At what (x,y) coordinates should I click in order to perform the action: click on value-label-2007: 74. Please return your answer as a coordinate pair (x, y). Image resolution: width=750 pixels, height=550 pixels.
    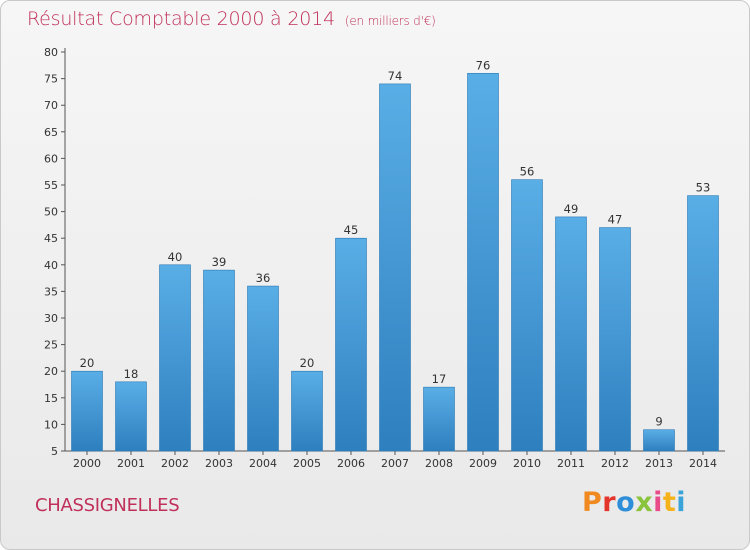
    Looking at the image, I should click on (395, 76).